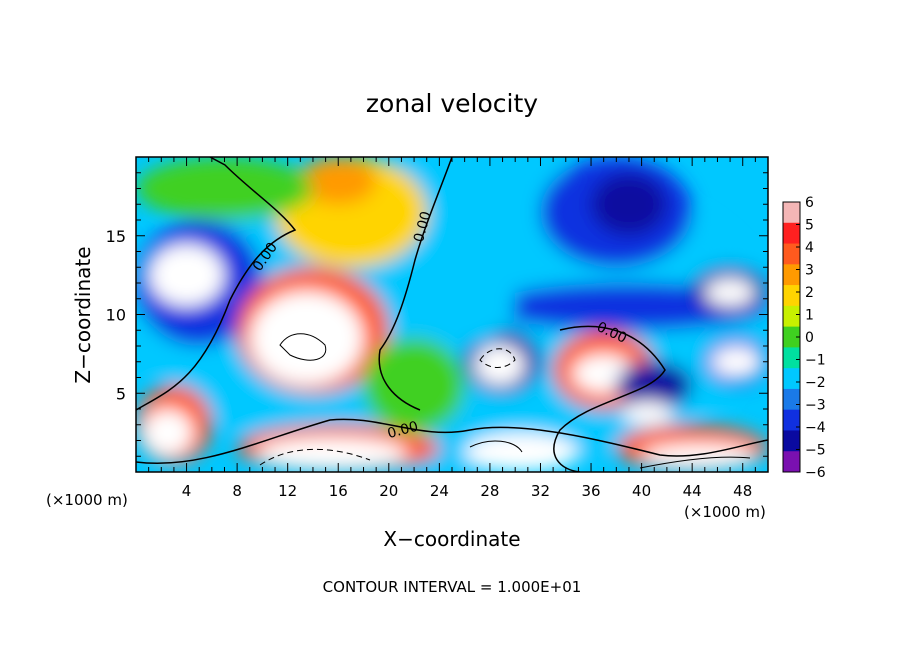  What do you see at coordinates (590, 491) in the screenshot?
I see `x-tick-label: 36` at bounding box center [590, 491].